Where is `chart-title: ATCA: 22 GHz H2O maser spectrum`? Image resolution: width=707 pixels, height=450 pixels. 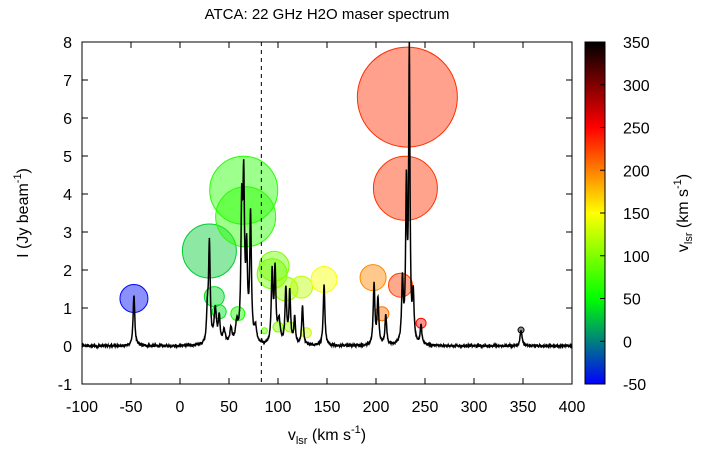
chart-title: ATCA: 22 GHz H2O maser spectrum is located at coordinates (327, 14).